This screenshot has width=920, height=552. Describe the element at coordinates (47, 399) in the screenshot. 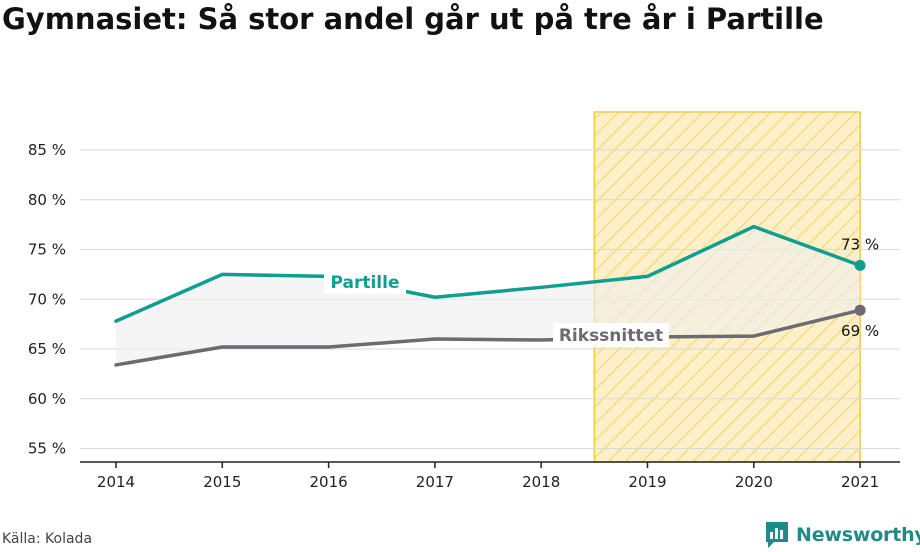

I see `y-tick-label: 60 %` at that location.